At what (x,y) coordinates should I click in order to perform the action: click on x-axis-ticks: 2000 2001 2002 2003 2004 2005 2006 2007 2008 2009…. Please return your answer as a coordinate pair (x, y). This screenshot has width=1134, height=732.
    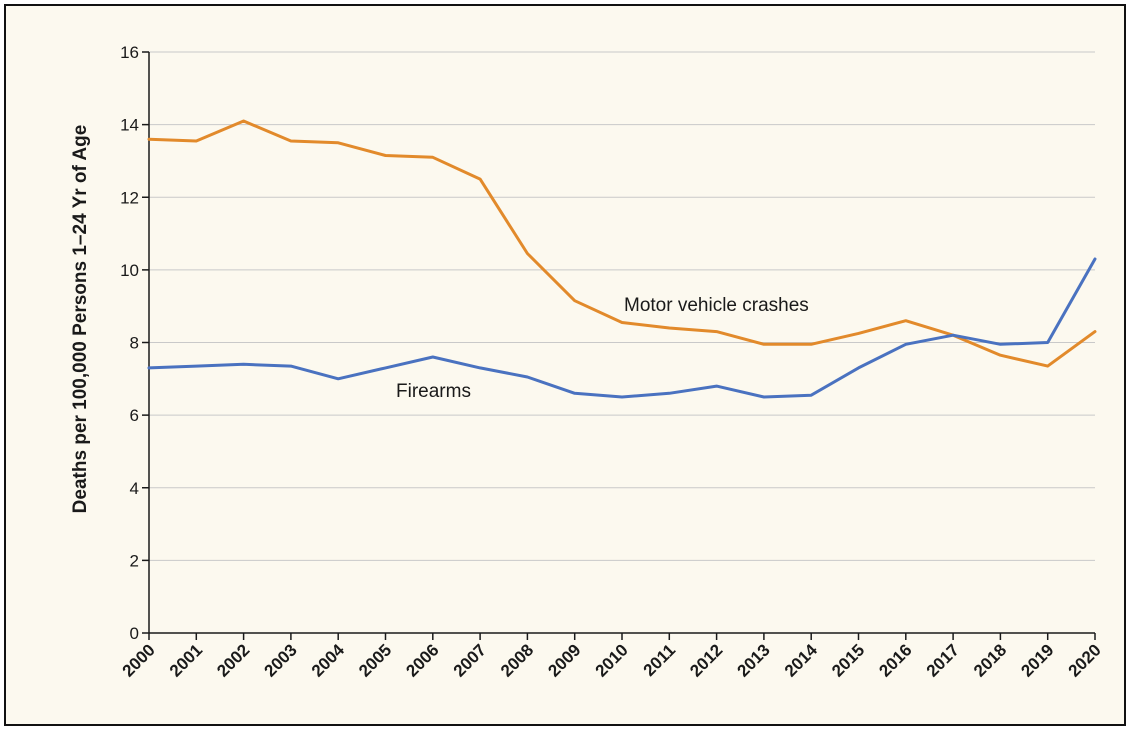
    Looking at the image, I should click on (612, 657).